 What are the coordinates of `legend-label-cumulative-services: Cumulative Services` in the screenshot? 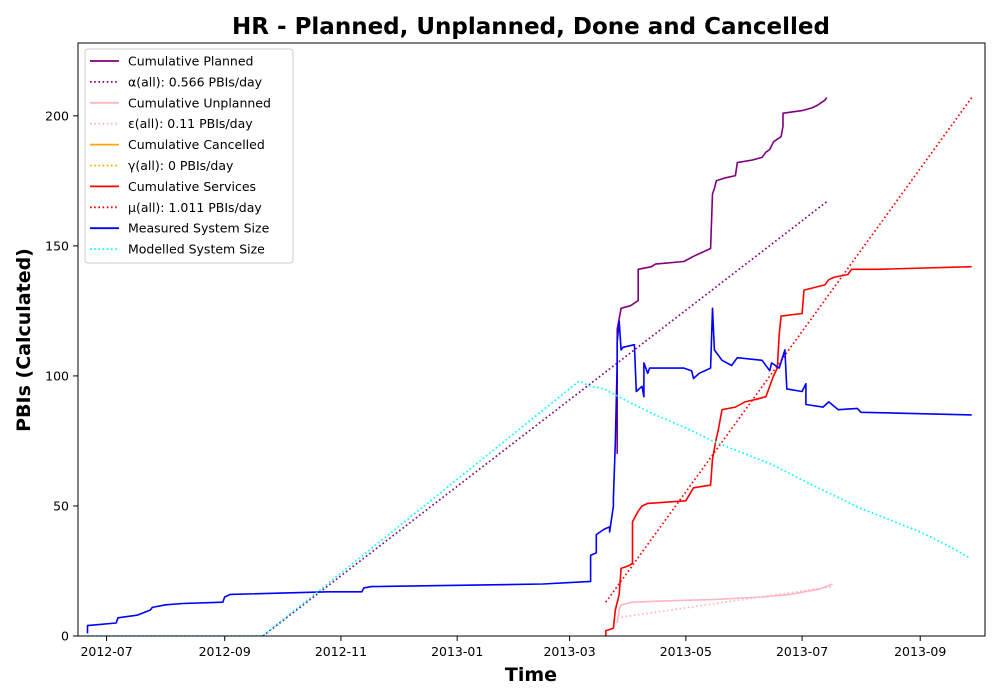 It's located at (192, 186).